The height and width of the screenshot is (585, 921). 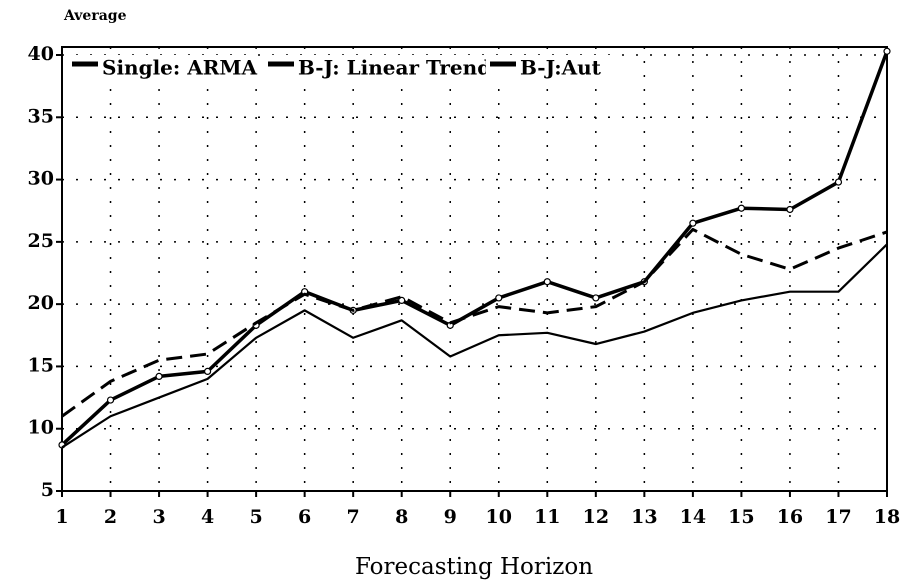 I want to click on x-tick-label: 5, so click(x=256, y=517).